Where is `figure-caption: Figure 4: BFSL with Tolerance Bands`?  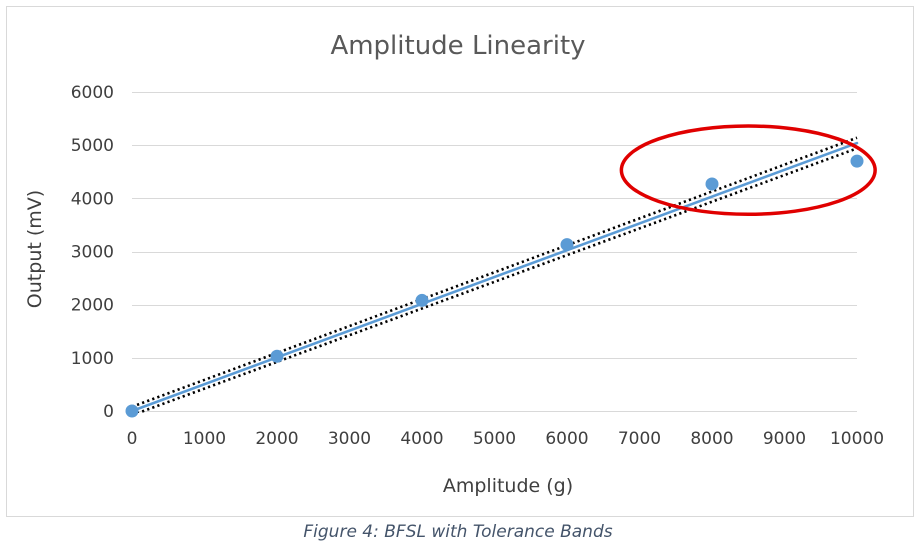 figure-caption: Figure 4: BFSL with Tolerance Bands is located at coordinates (457, 532).